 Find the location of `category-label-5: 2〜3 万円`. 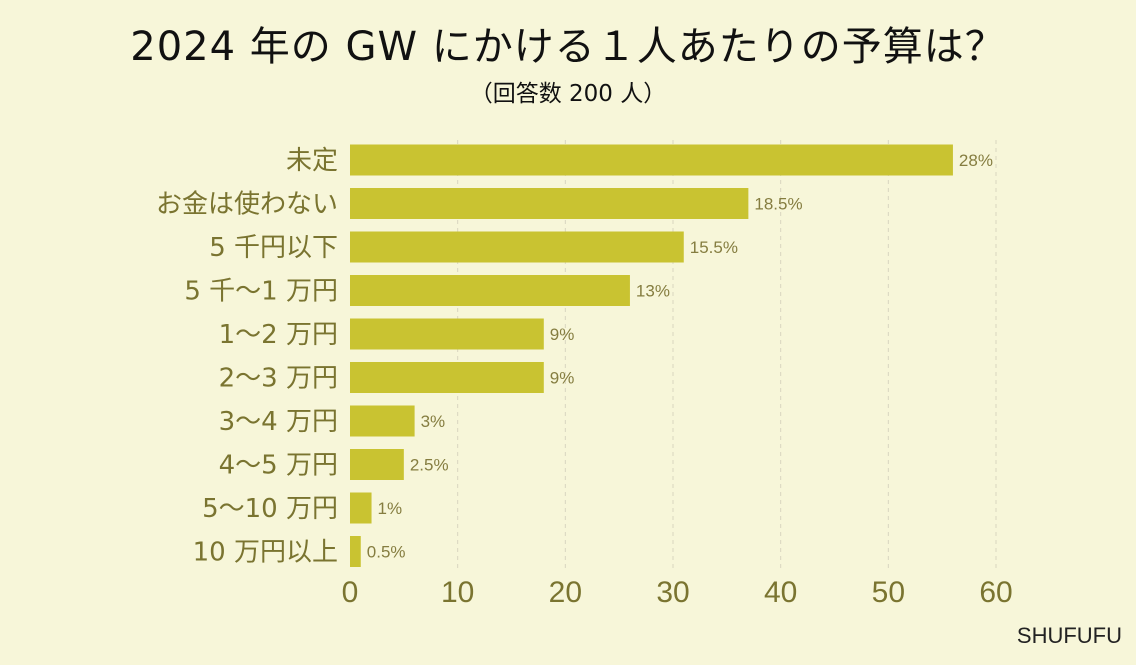

category-label-5: 2〜3 万円 is located at coordinates (278, 379).